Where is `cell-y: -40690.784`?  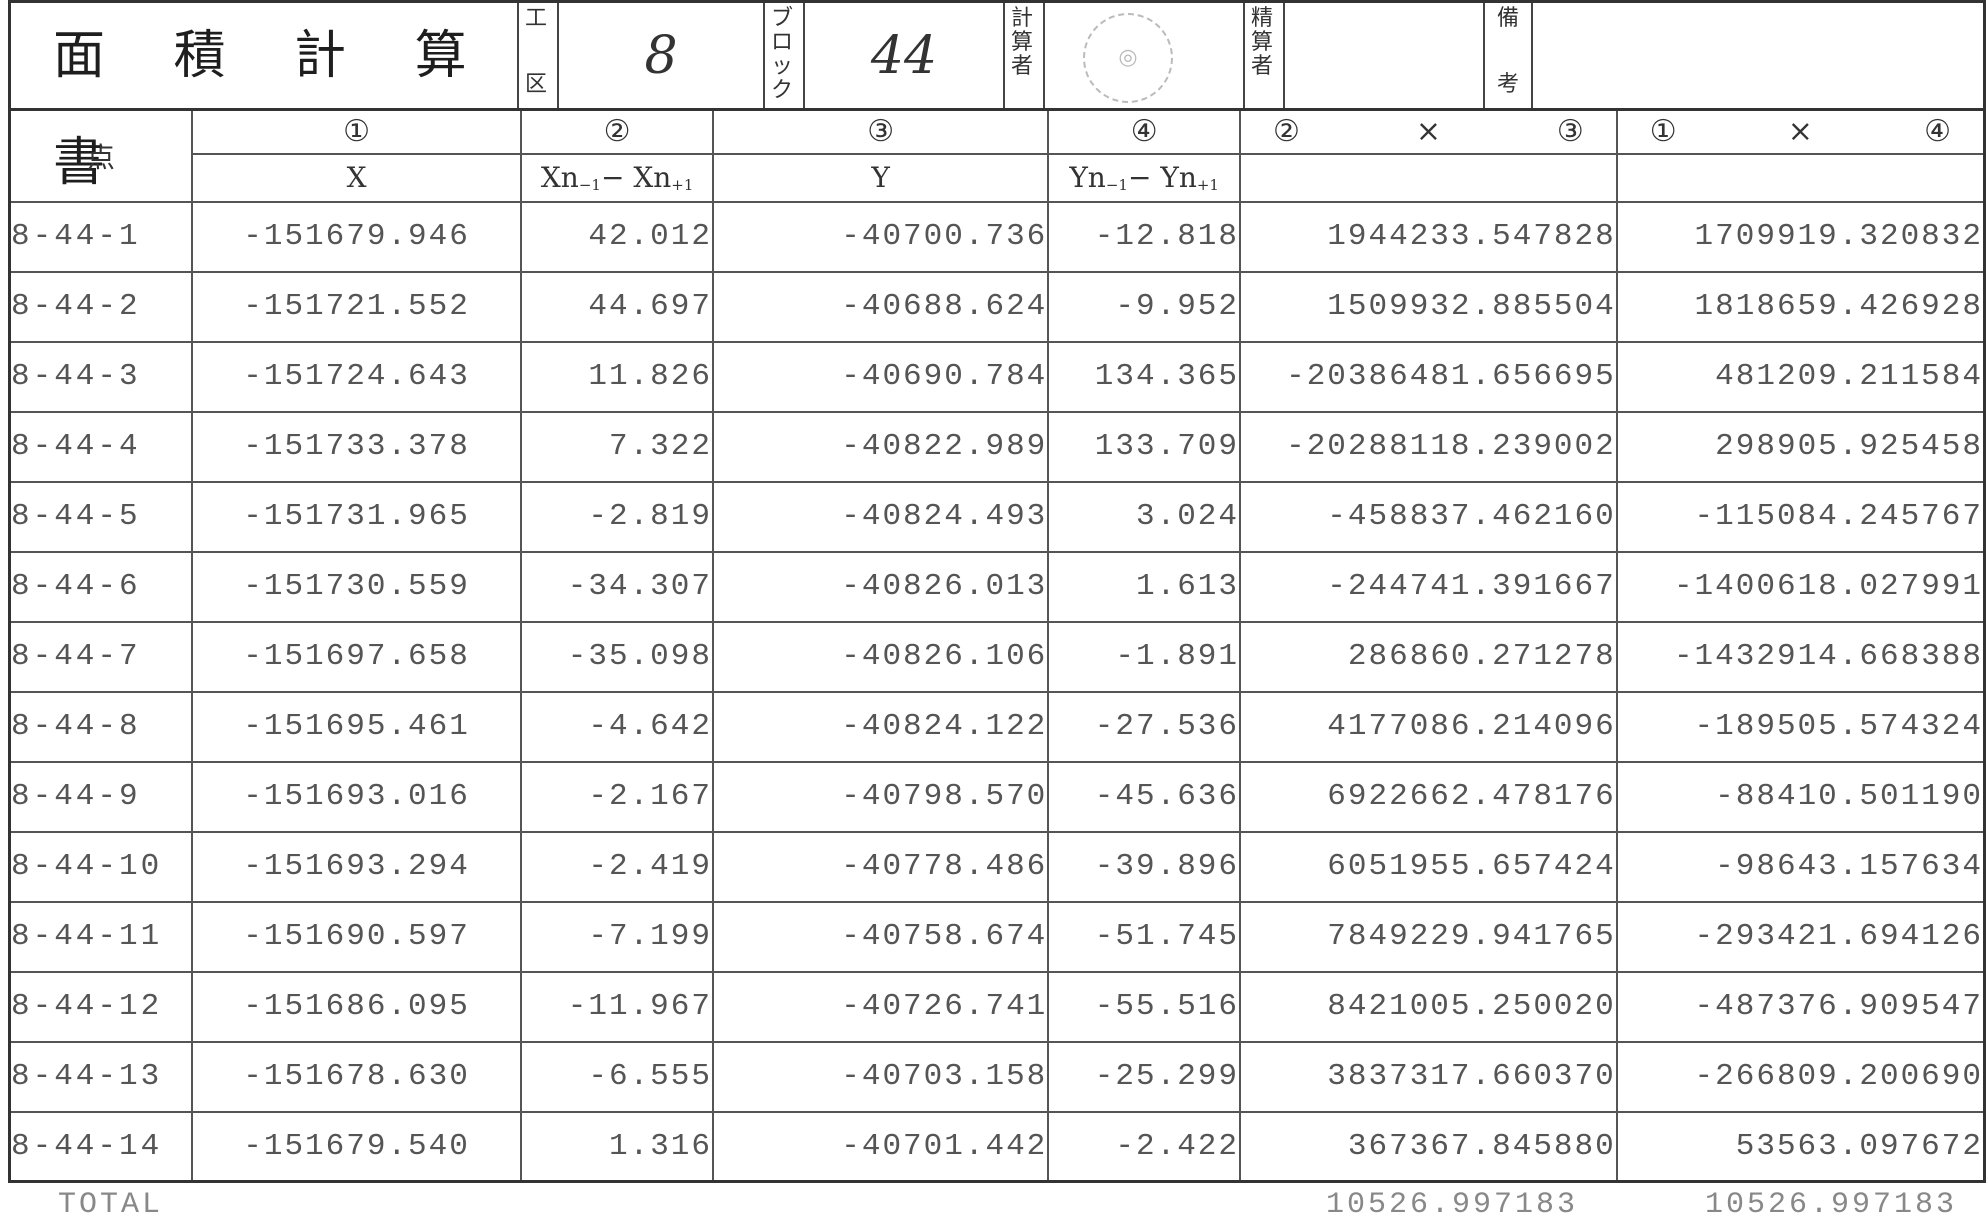
cell-y: -40690.784 is located at coordinates (880, 376).